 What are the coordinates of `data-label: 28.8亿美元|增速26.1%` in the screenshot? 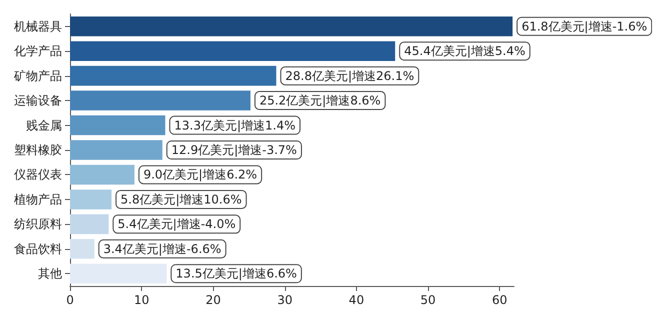 It's located at (349, 75).